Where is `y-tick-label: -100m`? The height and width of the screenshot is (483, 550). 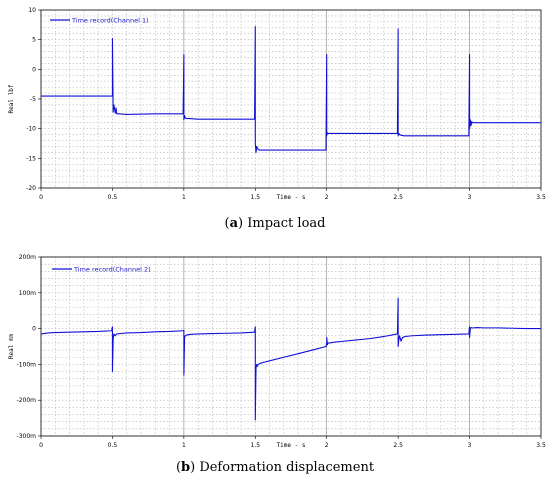 y-tick-label: -100m is located at coordinates (27, 364).